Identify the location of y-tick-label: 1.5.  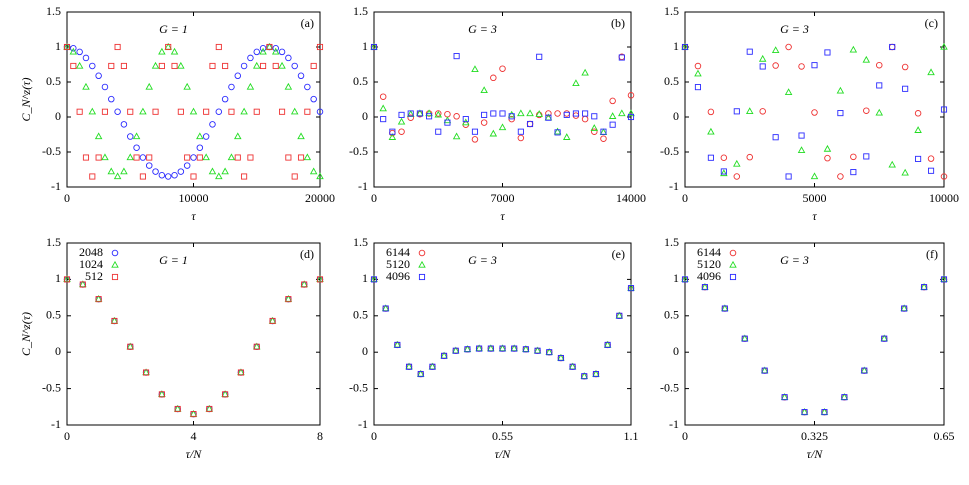
(53, 242).